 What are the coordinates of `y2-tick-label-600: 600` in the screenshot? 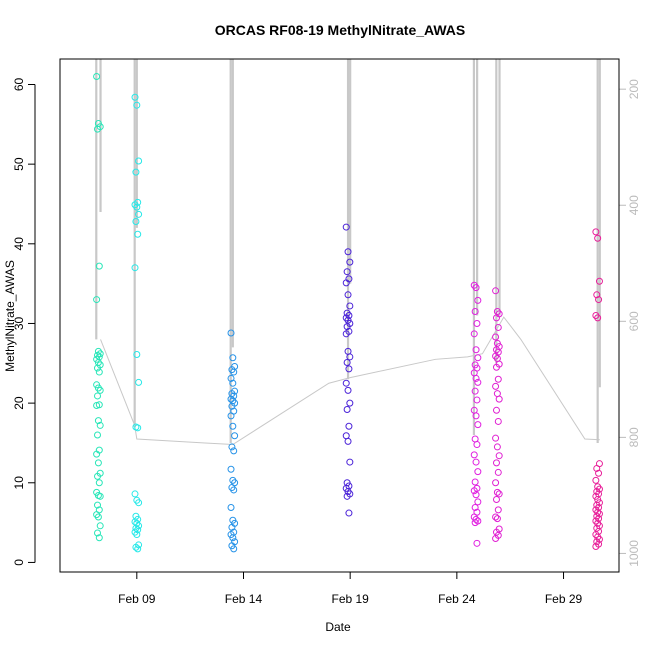 It's located at (634, 321).